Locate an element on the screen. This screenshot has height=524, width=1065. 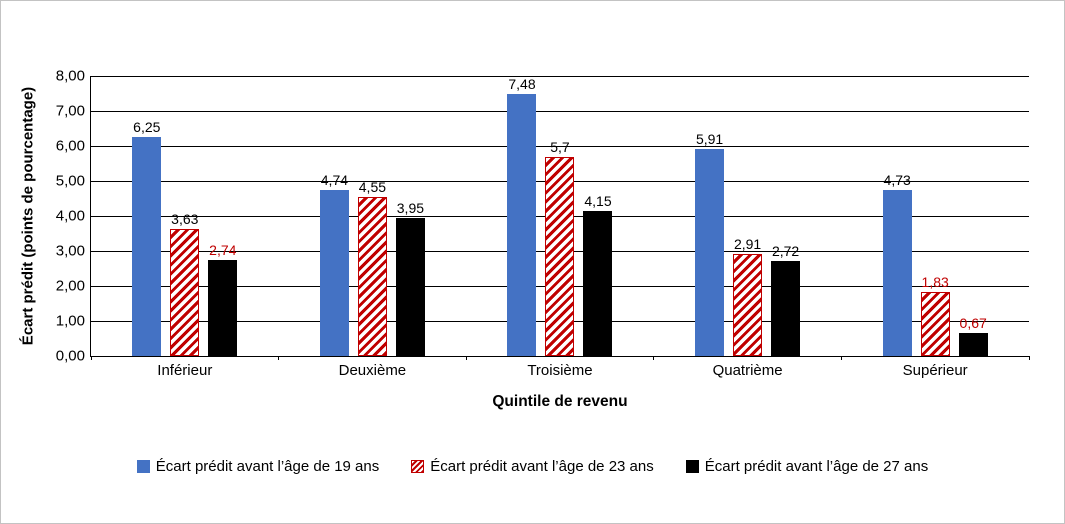
bar-and-label: 3,95 is located at coordinates (410, 277).